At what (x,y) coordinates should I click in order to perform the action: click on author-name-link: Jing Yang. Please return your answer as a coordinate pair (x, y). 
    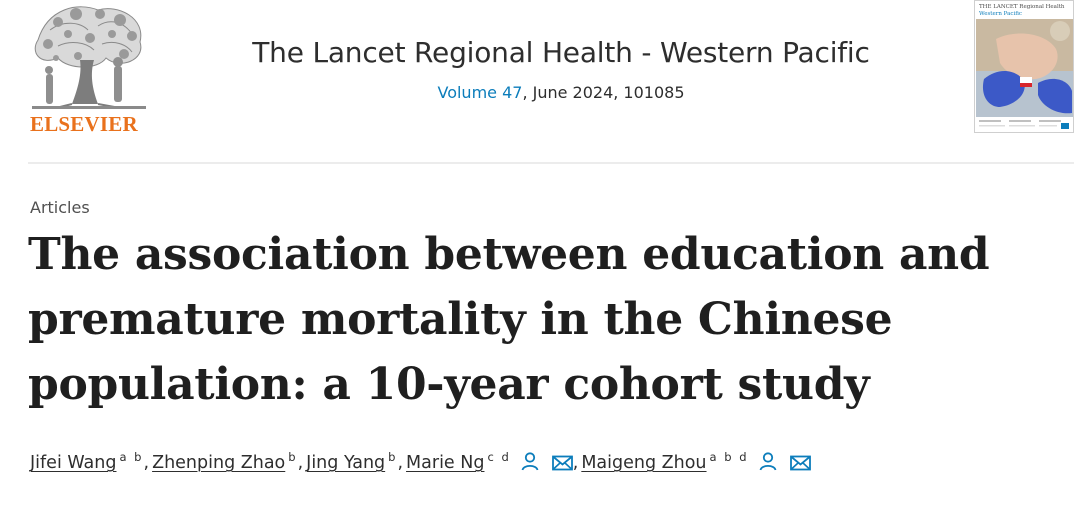
    Looking at the image, I should click on (346, 463).